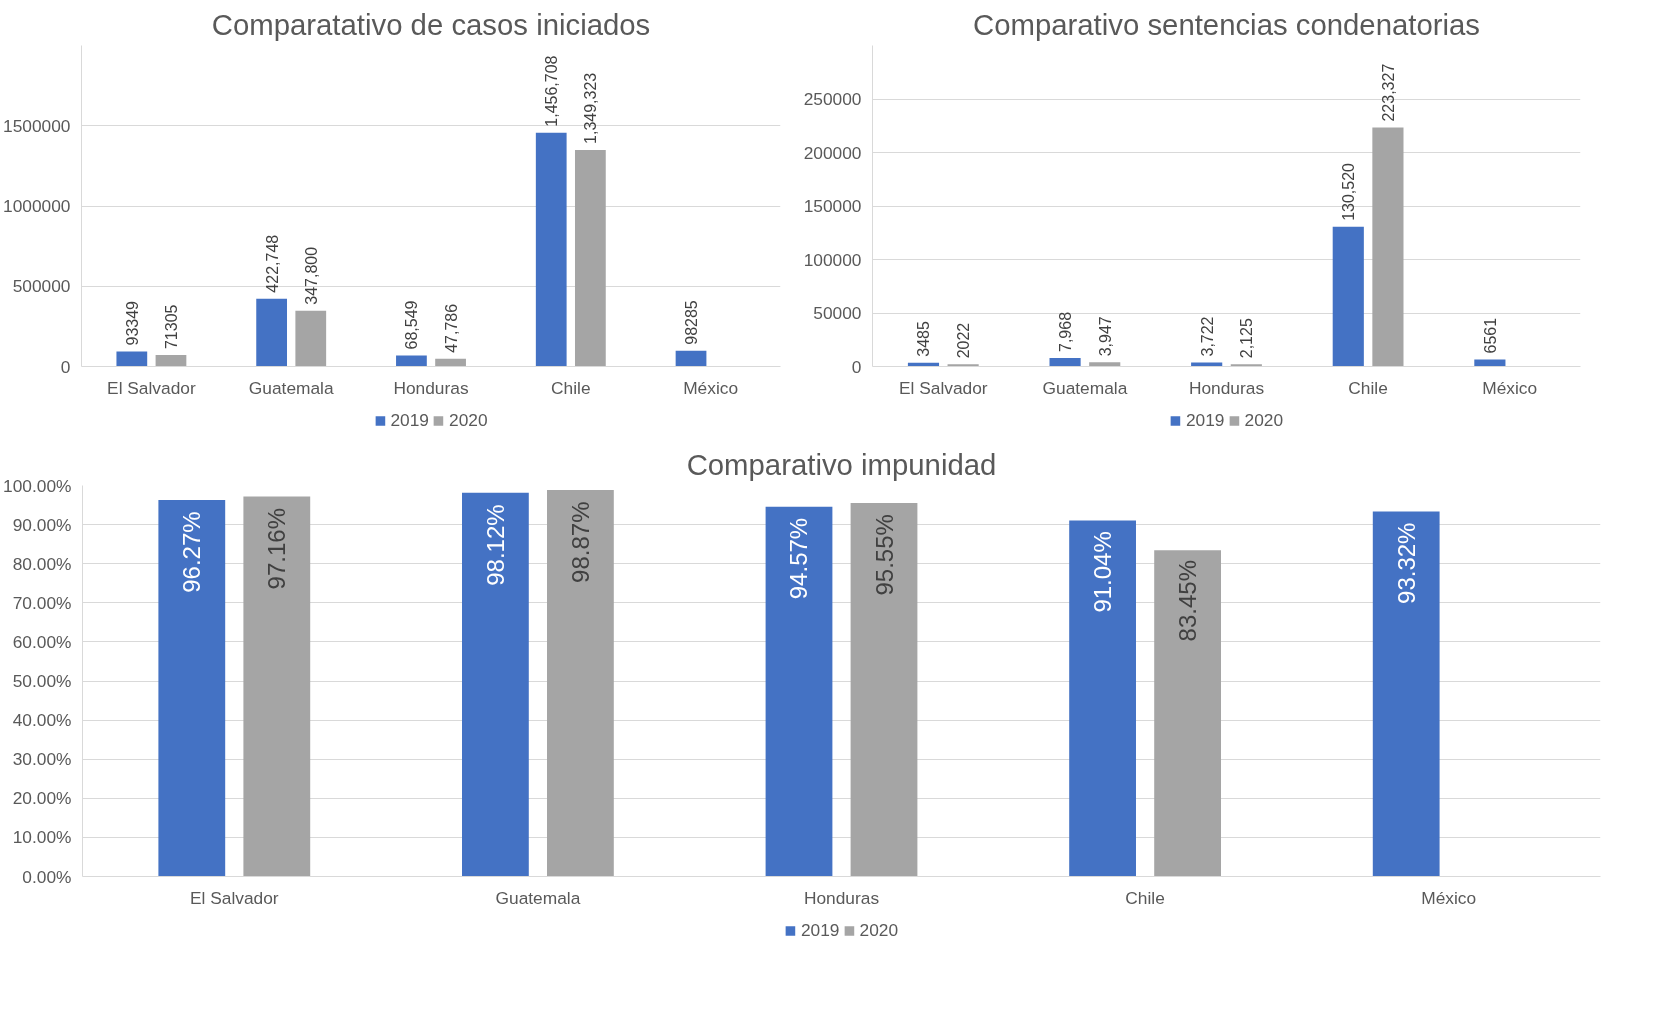 This screenshot has width=1653, height=1024. What do you see at coordinates (552, 91) in the screenshot?
I see `data-label: 1,456,708` at bounding box center [552, 91].